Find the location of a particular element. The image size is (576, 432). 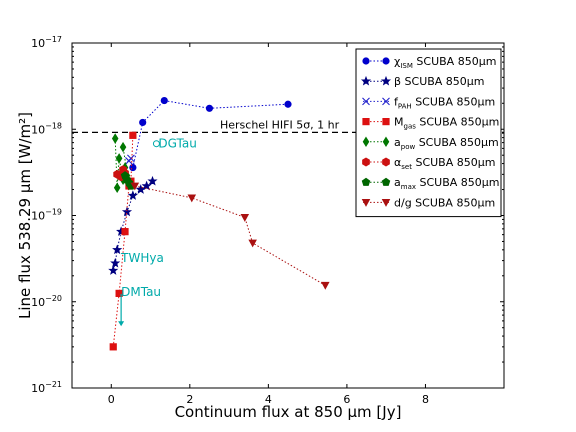

legend-label: d/g SCUBA 850μm is located at coordinates (444, 202).